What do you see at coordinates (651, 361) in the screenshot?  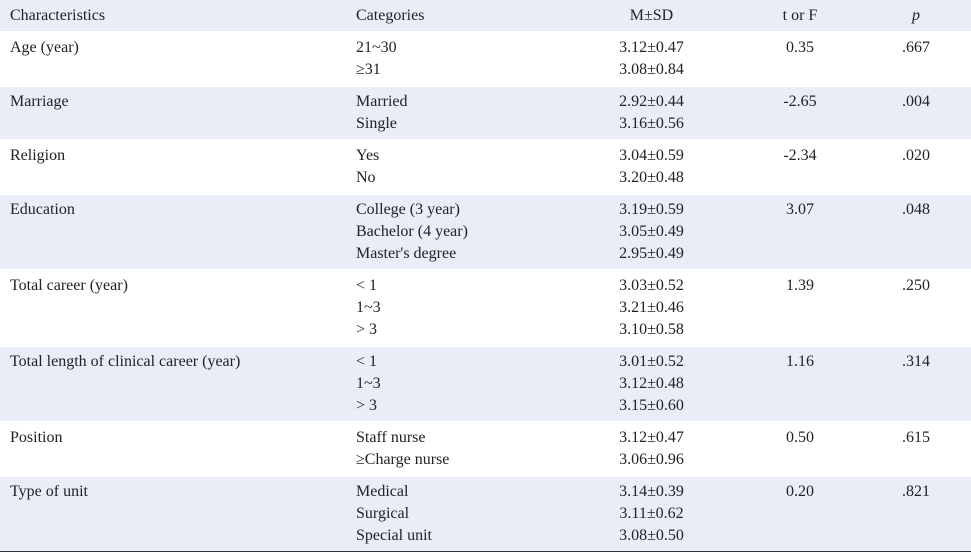 I see `msd-value: 3.01±0.52` at bounding box center [651, 361].